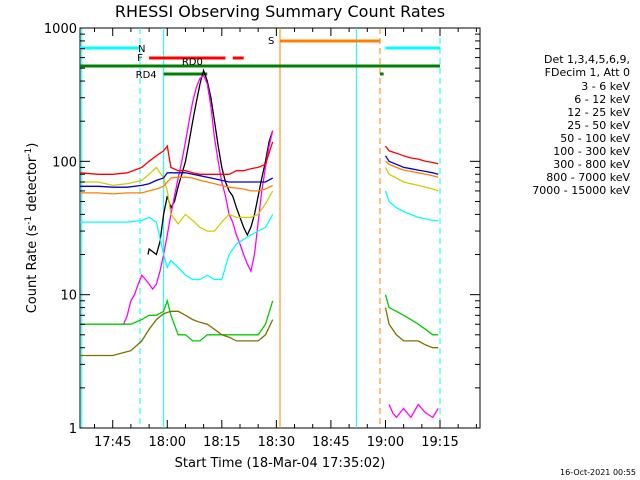 The height and width of the screenshot is (480, 640). I want to click on y-axis-title: Count Rate (s-1 detector-1), so click(32, 228).